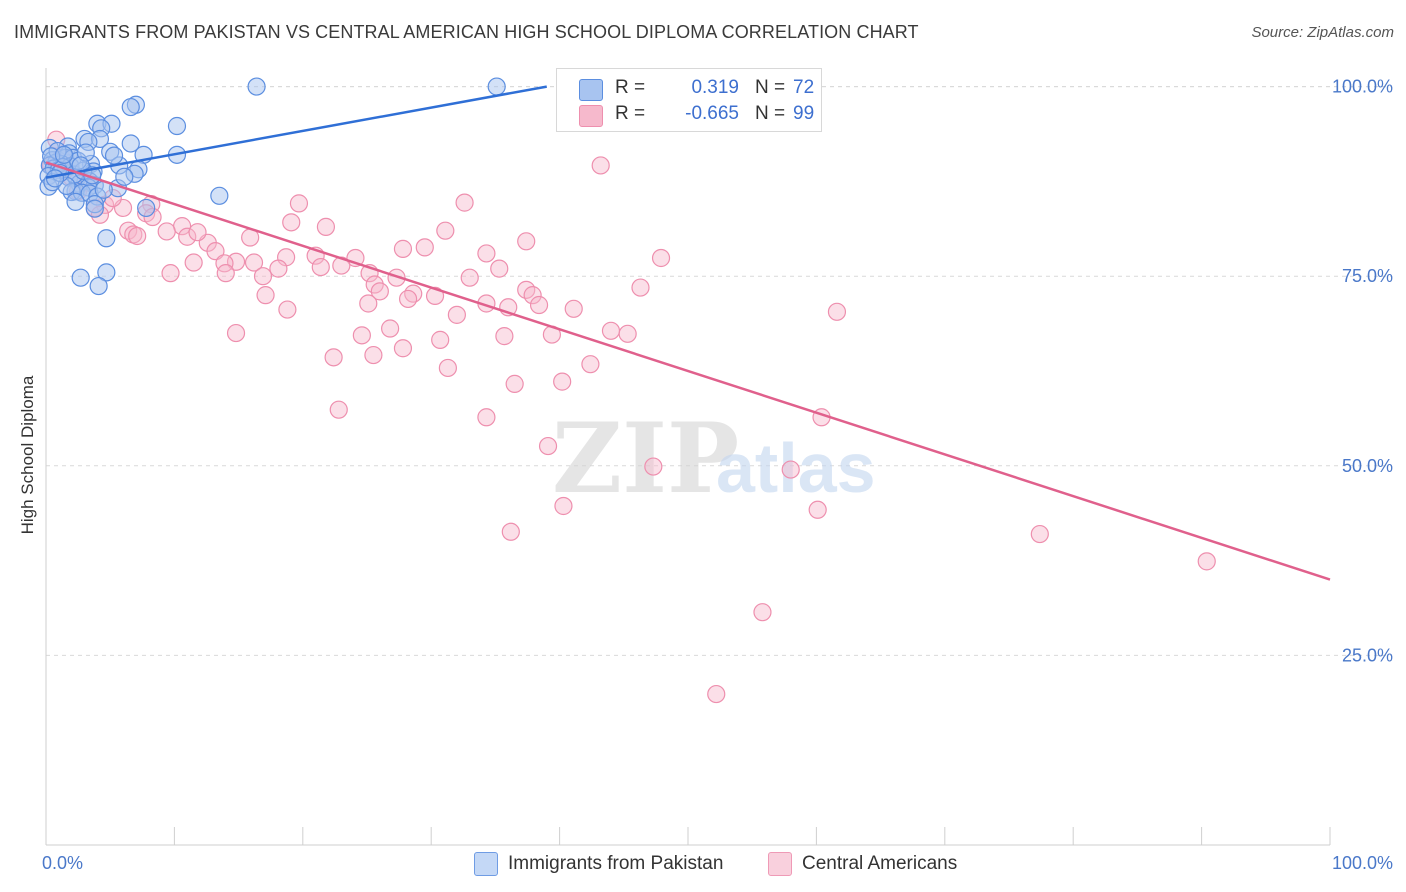 The height and width of the screenshot is (892, 1406). Describe the element at coordinates (27, 454) in the screenshot. I see `y-axis-title: High School Diploma` at that location.